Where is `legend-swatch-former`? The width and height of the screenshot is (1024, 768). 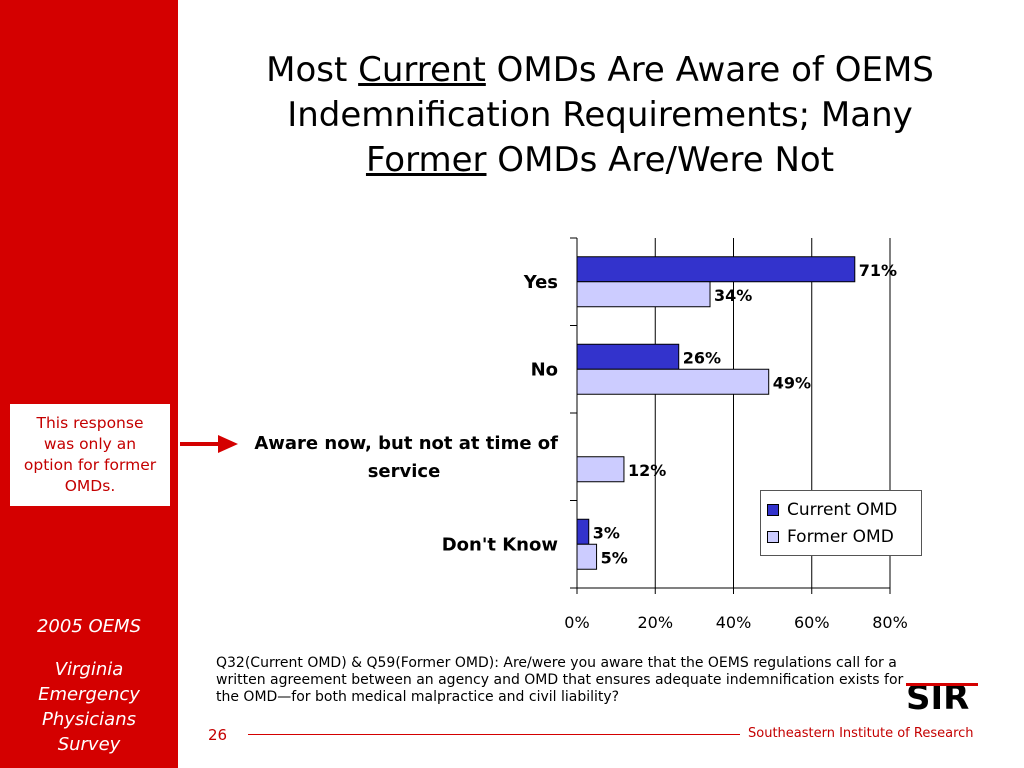 legend-swatch-former is located at coordinates (773, 536).